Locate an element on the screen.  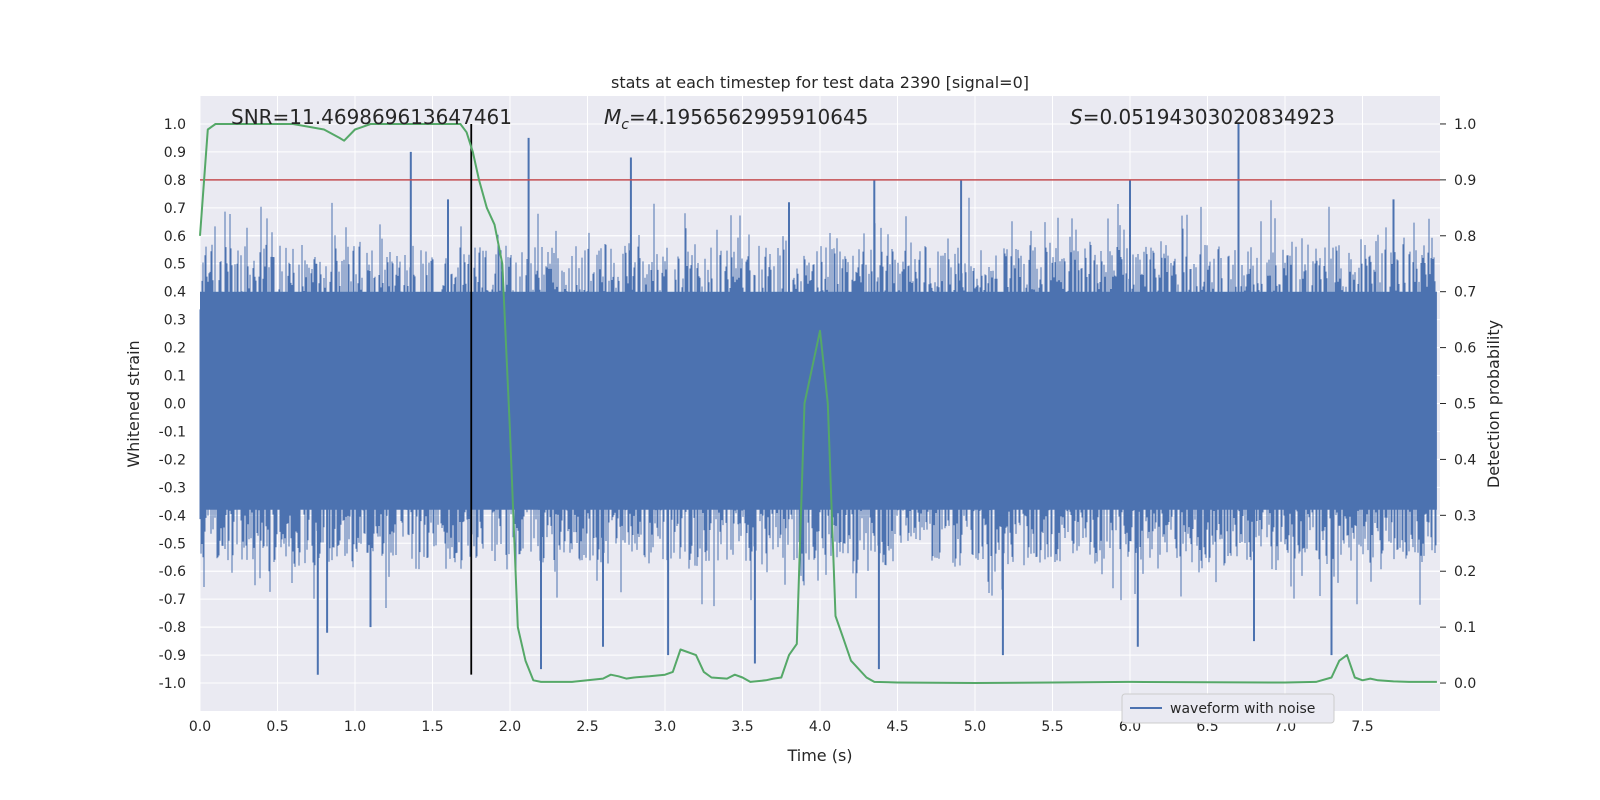
y-tick-label: 0.1 is located at coordinates (175, 377).